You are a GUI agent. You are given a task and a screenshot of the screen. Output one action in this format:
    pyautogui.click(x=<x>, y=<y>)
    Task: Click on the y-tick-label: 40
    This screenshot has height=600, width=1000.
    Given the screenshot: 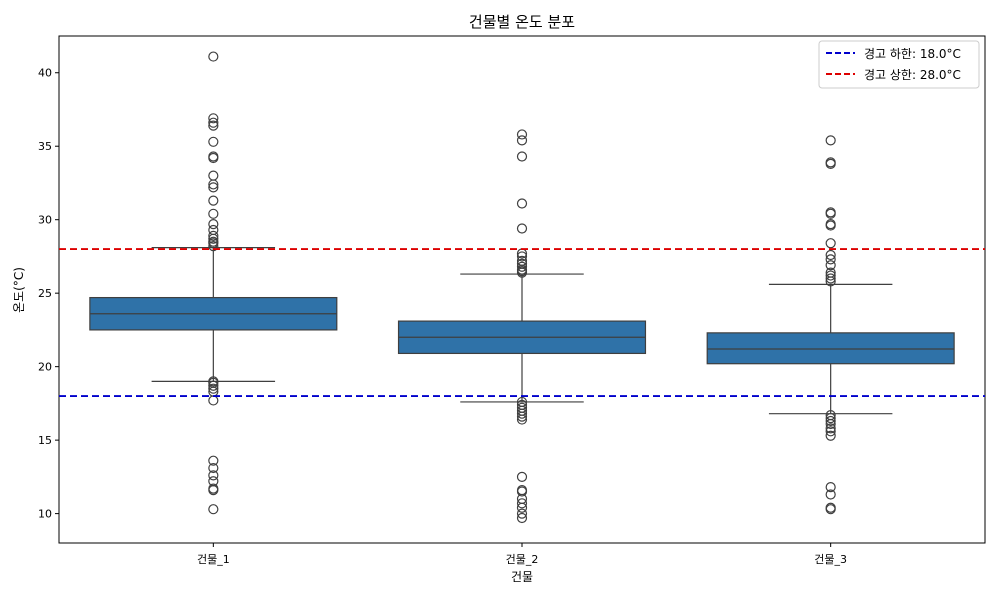 What is the action you would take?
    pyautogui.click(x=45, y=73)
    